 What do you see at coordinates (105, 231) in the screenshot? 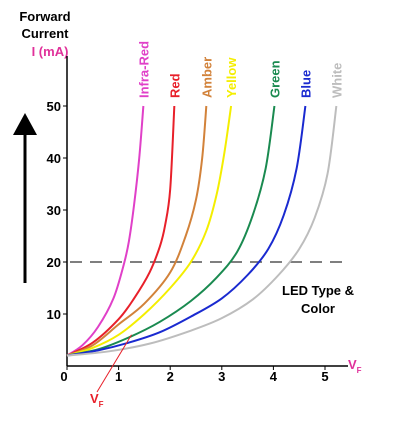
I see `series-line-infra-red` at bounding box center [105, 231].